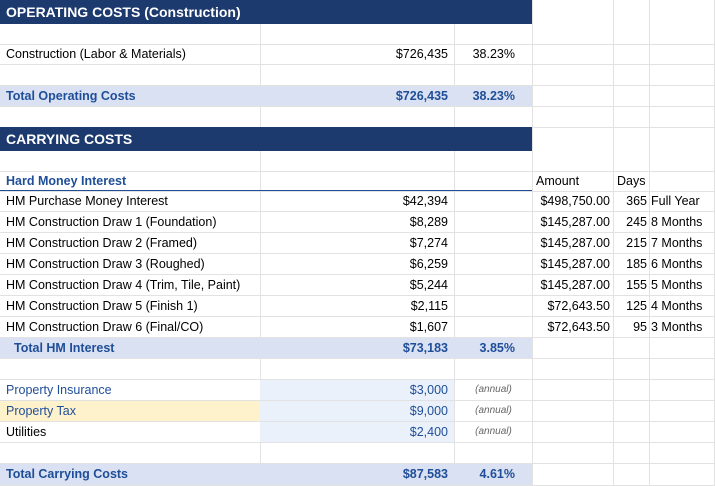 The width and height of the screenshot is (715, 486). Describe the element at coordinates (497, 348) in the screenshot. I see `total-hm-pct: 3.85%` at that location.